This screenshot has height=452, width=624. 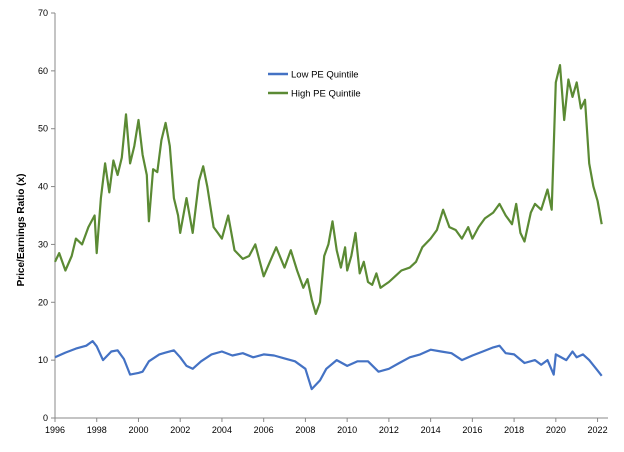 I want to click on legend-high-pe-label: High PE Quintile, so click(x=326, y=94).